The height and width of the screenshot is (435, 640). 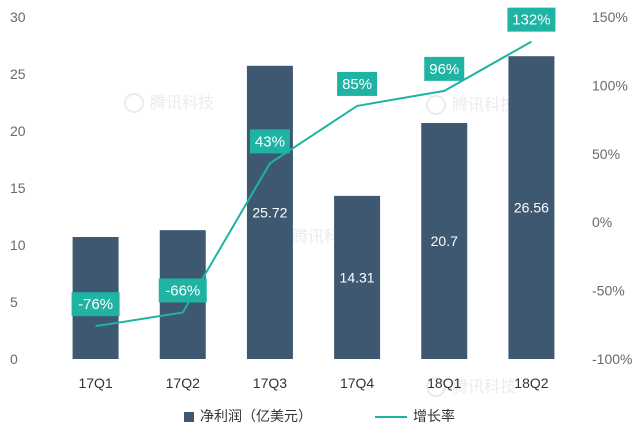 What do you see at coordinates (612, 188) in the screenshot?
I see `right-axis-ticks: -100% -50% 0% 50% 100% 150%` at bounding box center [612, 188].